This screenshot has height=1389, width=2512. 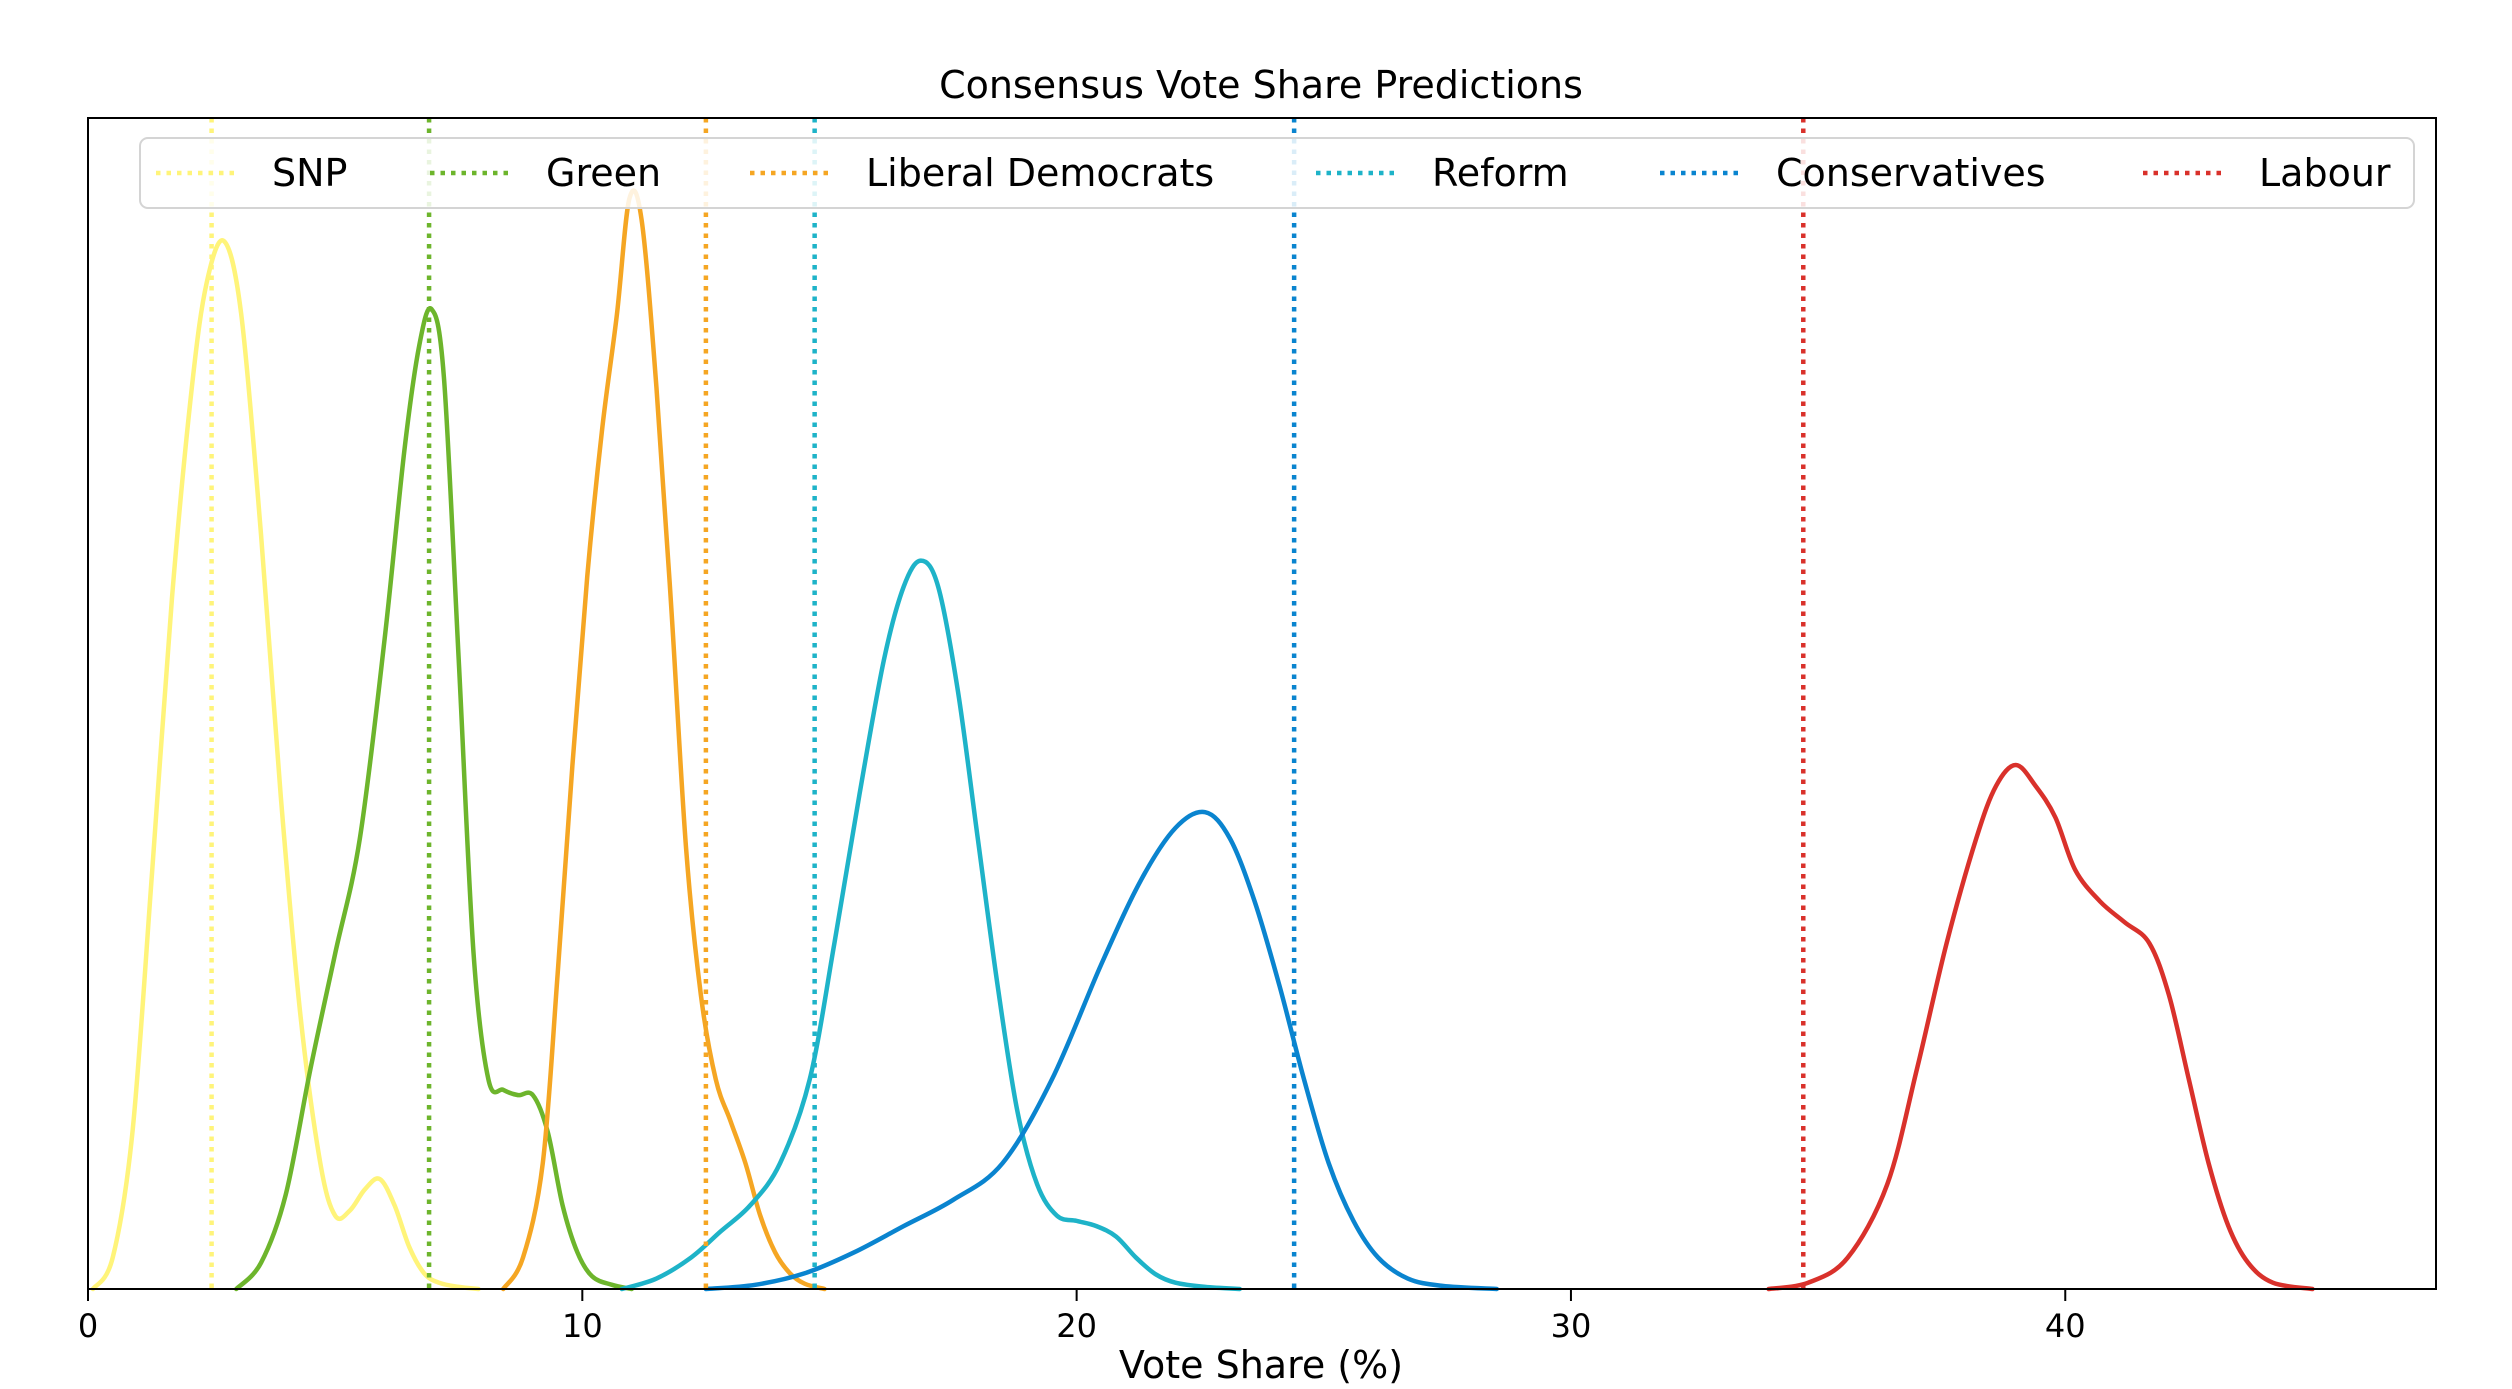 What do you see at coordinates (663, 740) in the screenshot?
I see `density-curve-liberal-democrats` at bounding box center [663, 740].